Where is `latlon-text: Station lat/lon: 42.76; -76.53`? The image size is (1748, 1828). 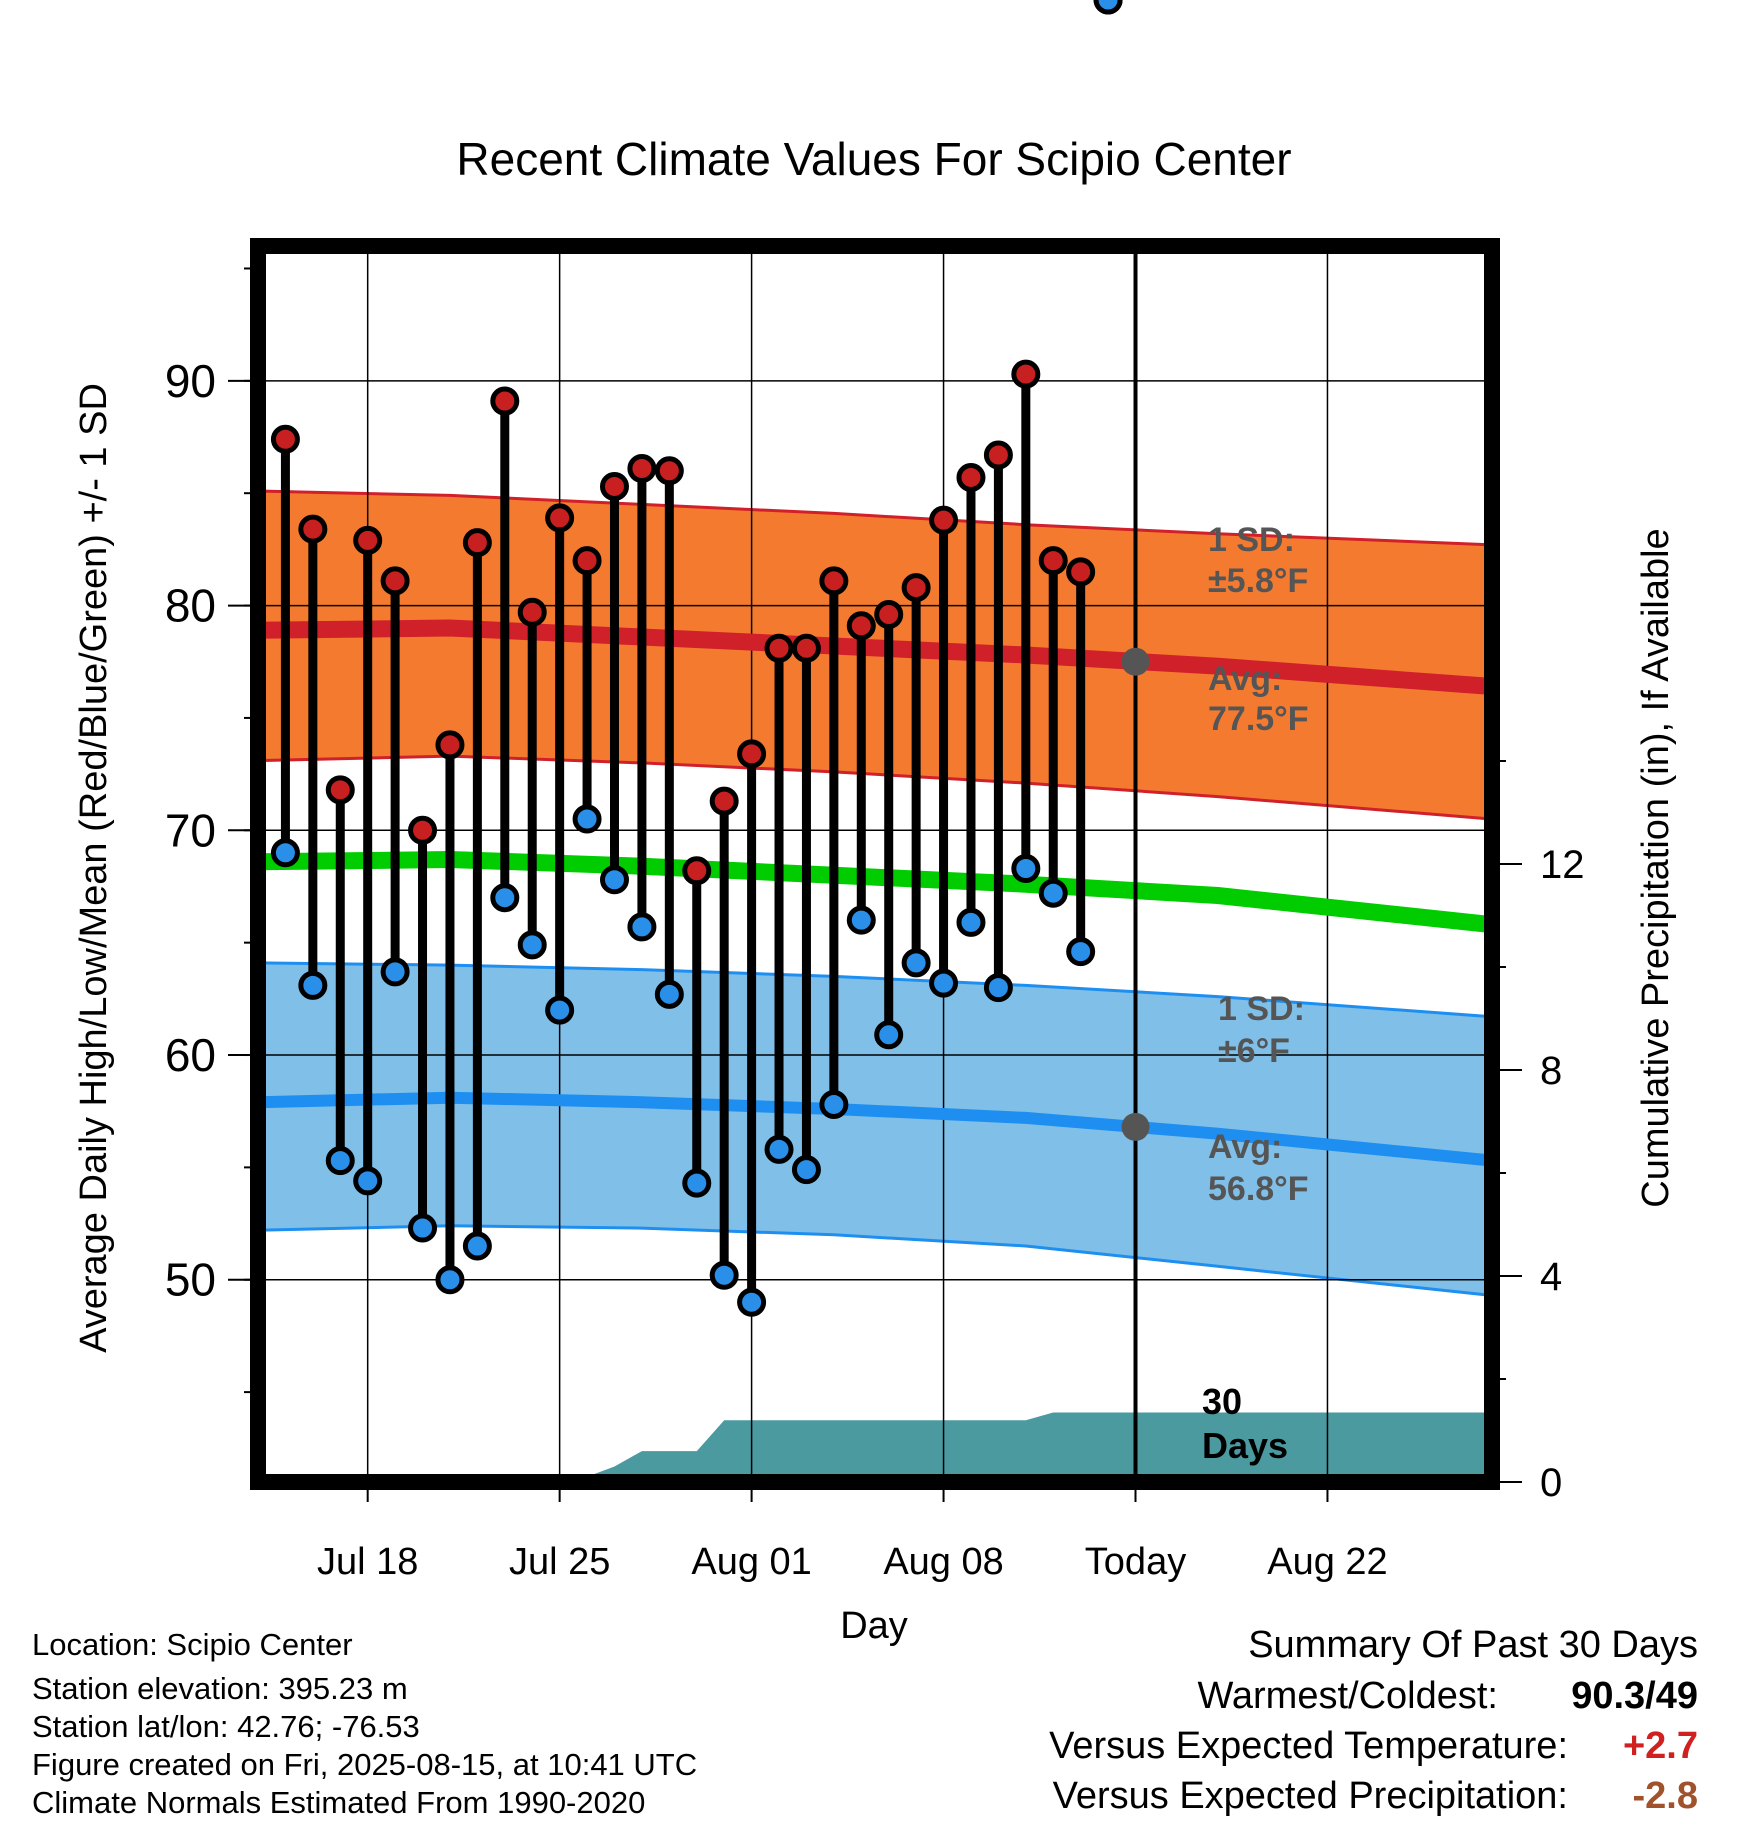
latlon-text: Station lat/lon: 42.76; -76.53 is located at coordinates (226, 1726).